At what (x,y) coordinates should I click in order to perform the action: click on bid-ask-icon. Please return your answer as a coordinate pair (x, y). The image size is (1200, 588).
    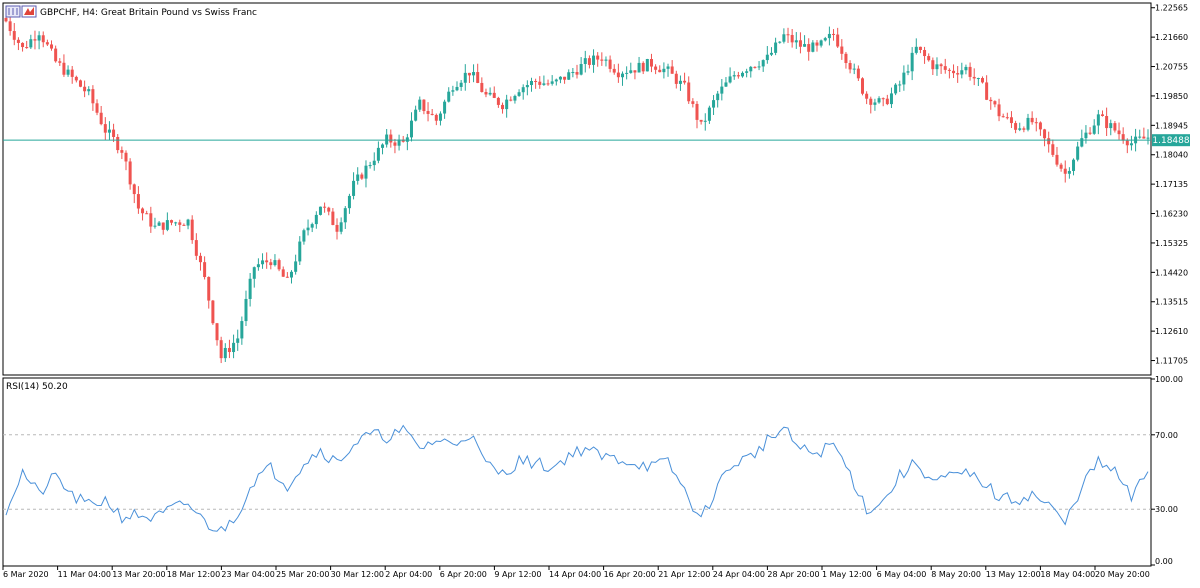
    Looking at the image, I should click on (29, 11).